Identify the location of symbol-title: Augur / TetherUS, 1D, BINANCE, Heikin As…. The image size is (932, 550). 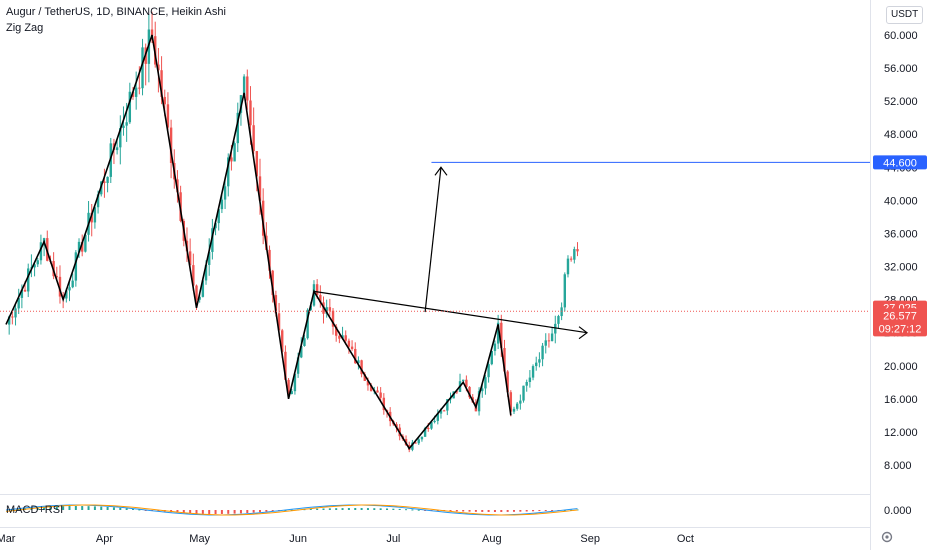
(116, 12).